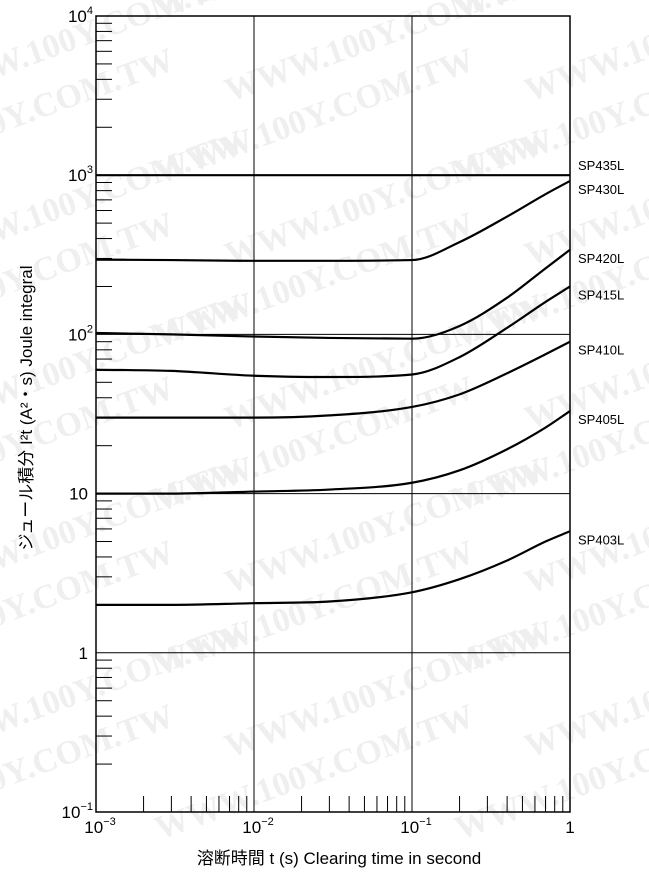 This screenshot has height=874, width=649. Describe the element at coordinates (26, 407) in the screenshot. I see `y-axis-label: ジュール積分 I²t (A²・s) Joule integral` at that location.